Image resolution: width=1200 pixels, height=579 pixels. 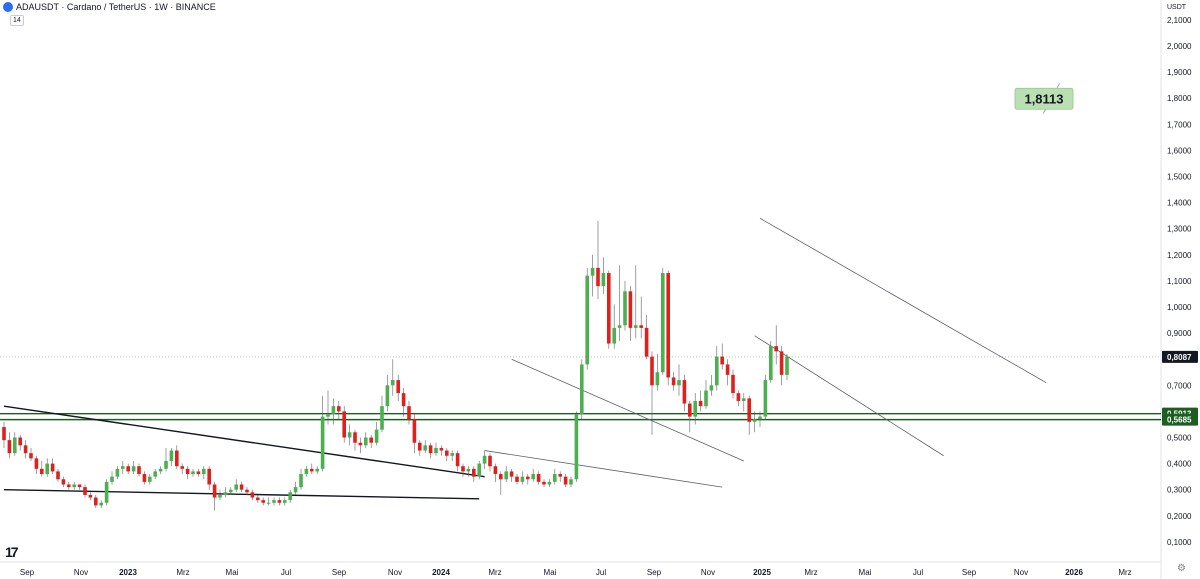 I want to click on y-tick-label: 1,2000, so click(x=1179, y=255).